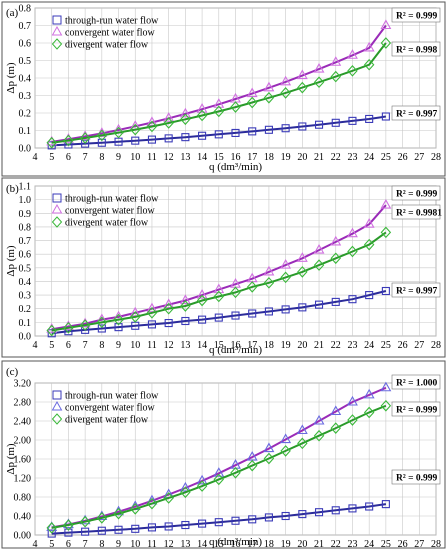 The image size is (447, 550). Describe the element at coordinates (25, 44) in the screenshot. I see `y-tick-label: 0.6` at that location.